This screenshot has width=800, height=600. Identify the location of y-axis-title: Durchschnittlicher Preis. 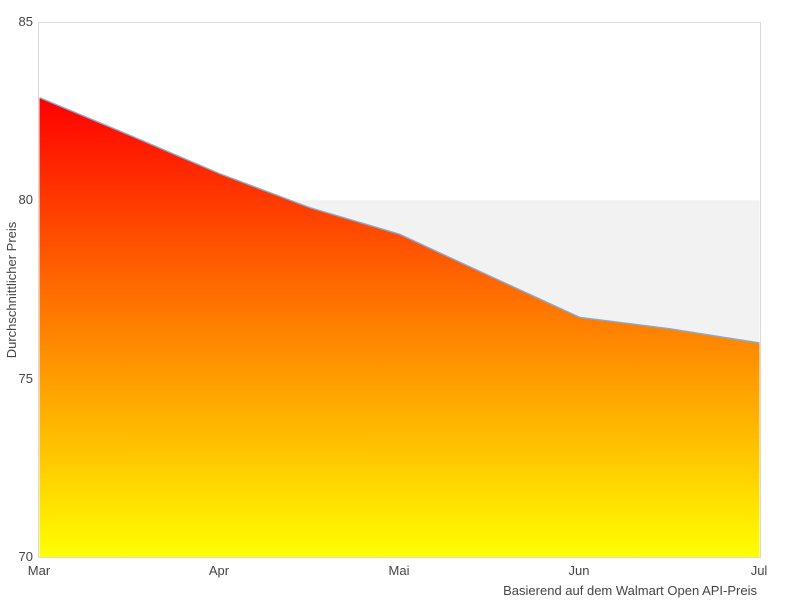
(11, 290).